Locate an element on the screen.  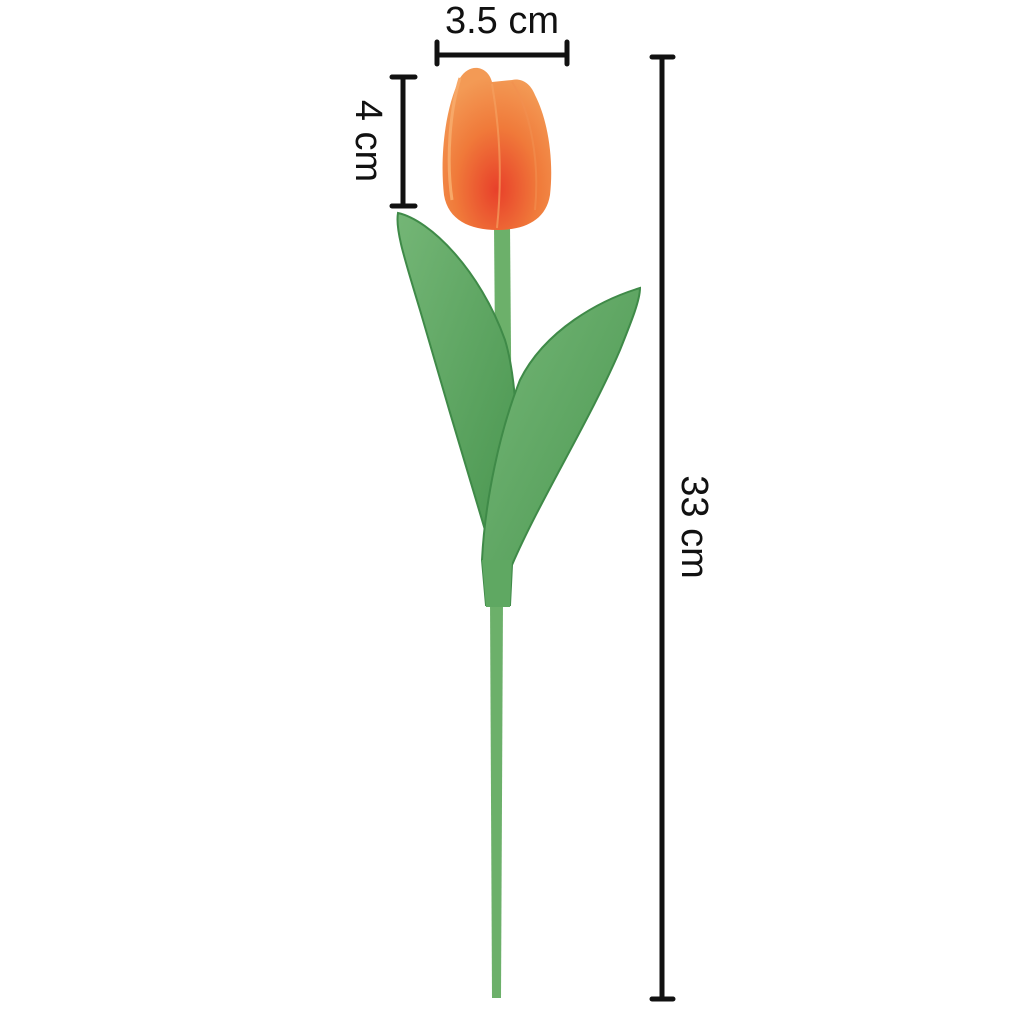
leaf-sheath is located at coordinates (497, 583).